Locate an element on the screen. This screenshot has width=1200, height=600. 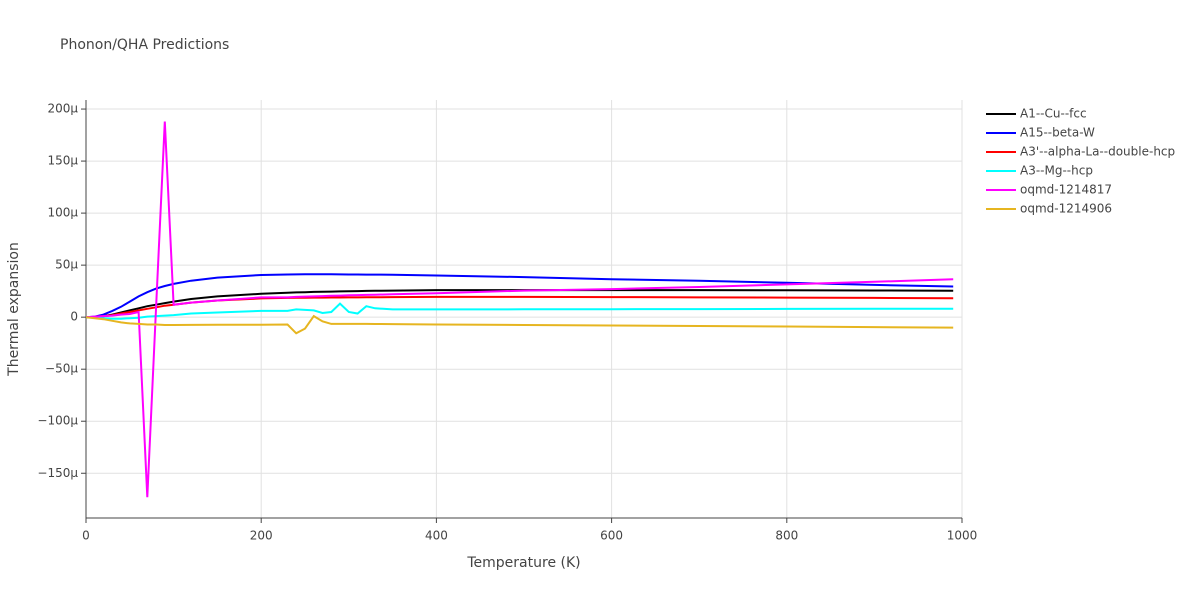
x-axis-label: Temperature (K) is located at coordinates (523, 563).